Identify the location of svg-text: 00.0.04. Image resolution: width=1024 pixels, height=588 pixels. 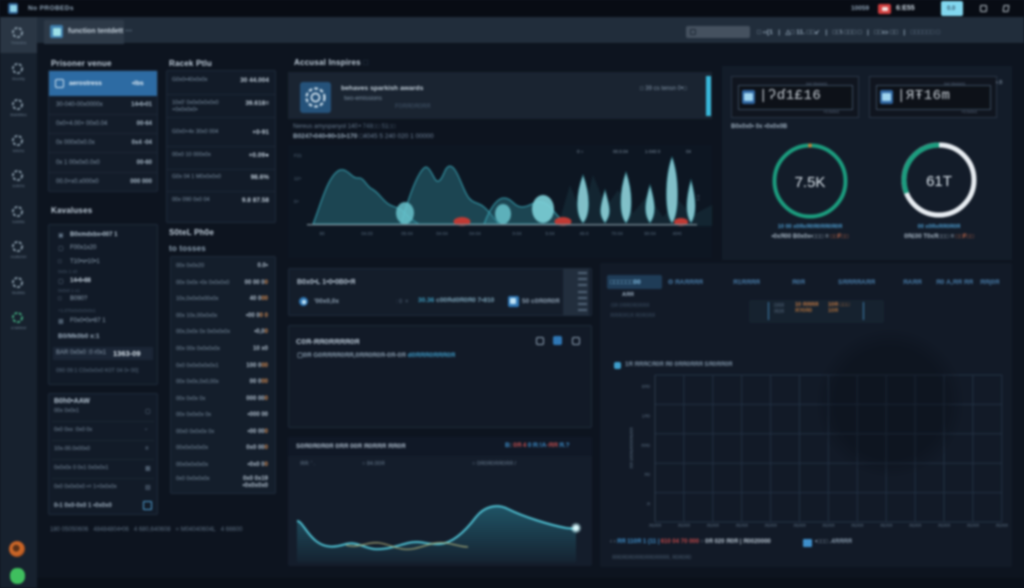
(621, 151).